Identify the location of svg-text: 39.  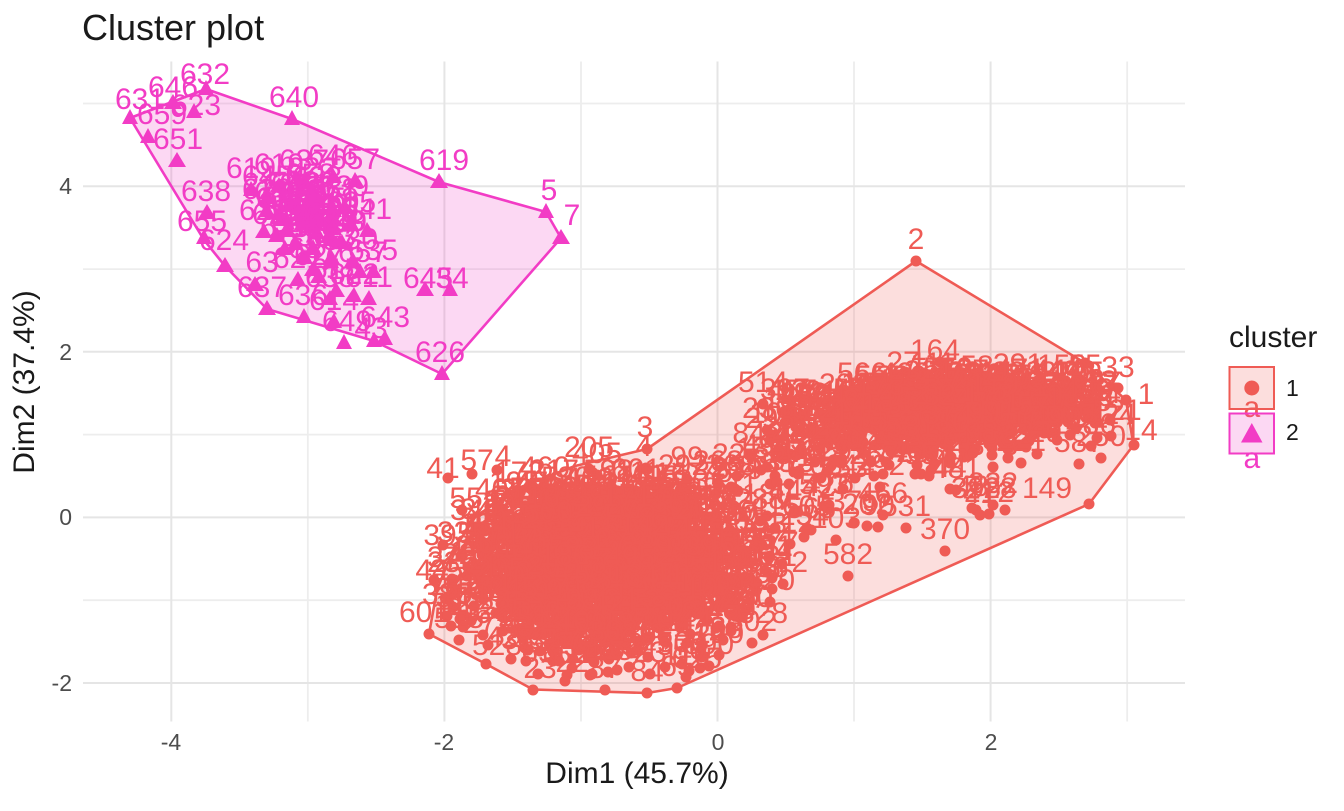
(439, 535).